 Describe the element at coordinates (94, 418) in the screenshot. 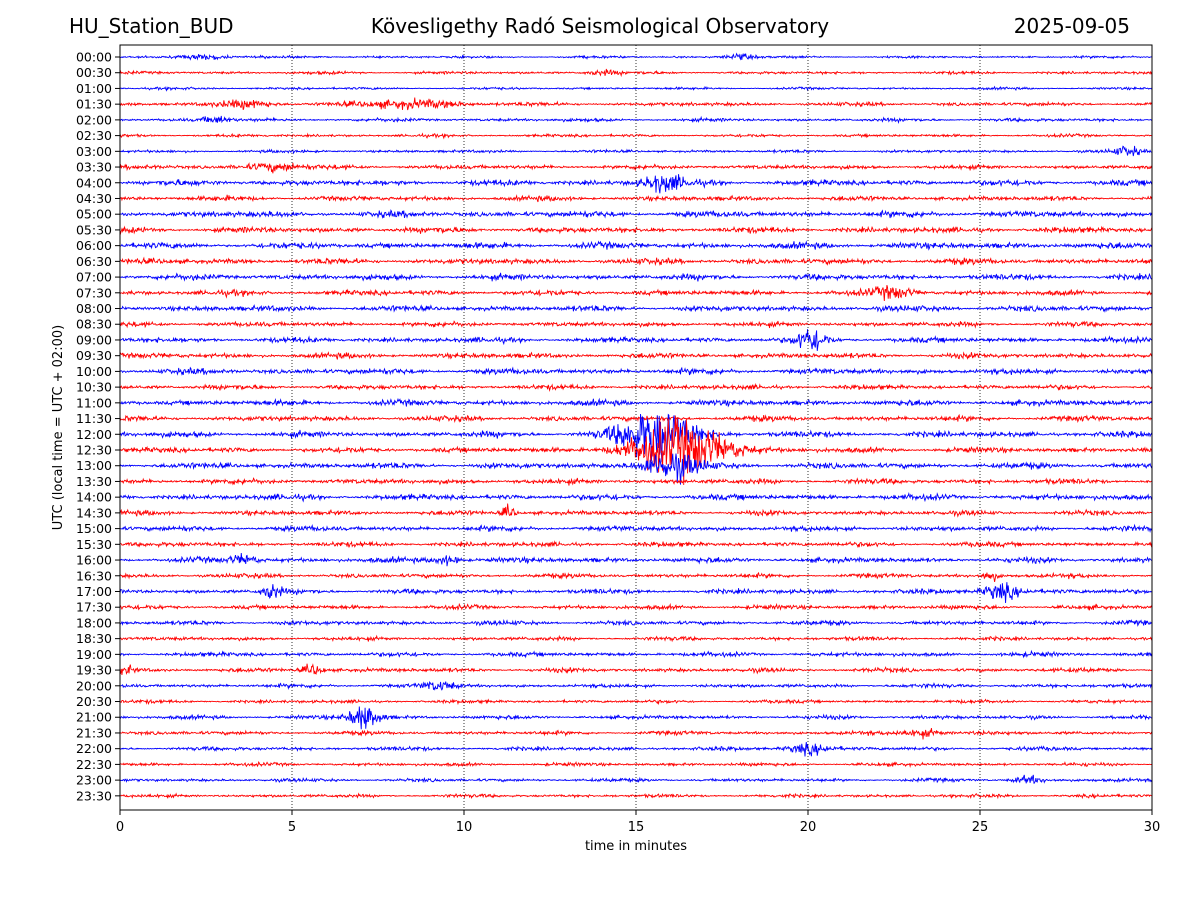

I see `y-tick-label: 11:30` at that location.